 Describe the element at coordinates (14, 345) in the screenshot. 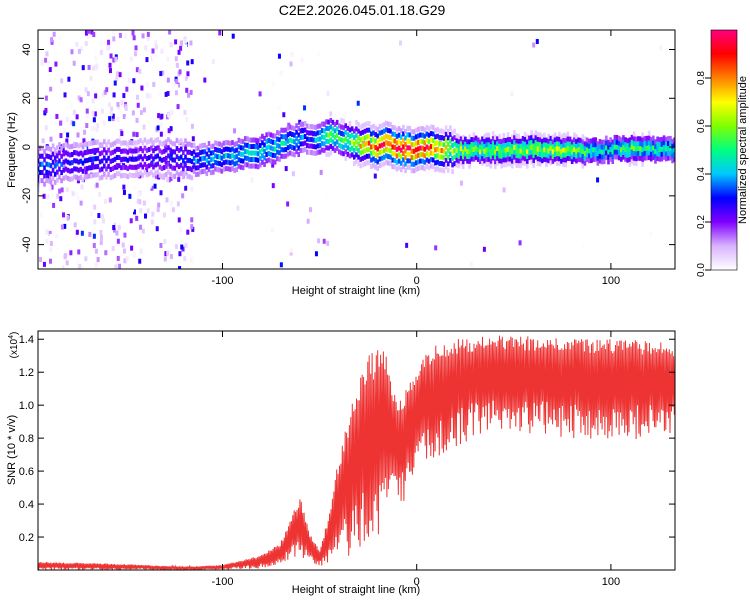

I see `snr-scale-label: (x104)` at that location.